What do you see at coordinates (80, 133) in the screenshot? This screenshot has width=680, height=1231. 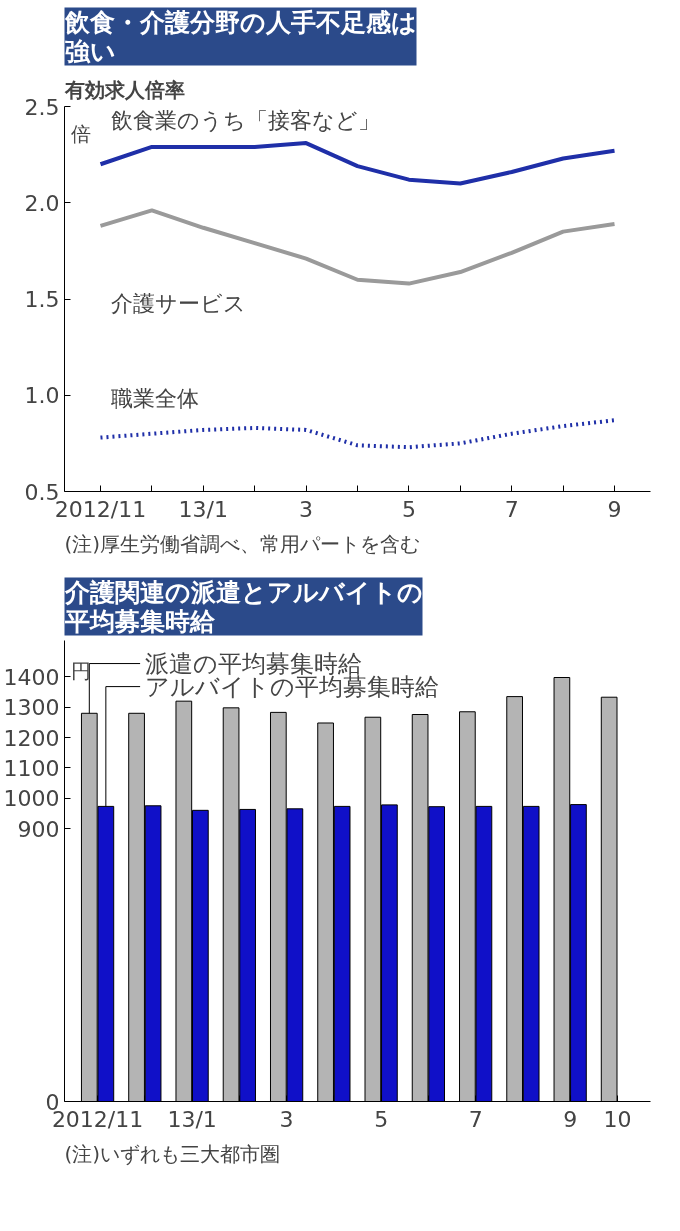 I see `y-axis-title: 倍` at bounding box center [80, 133].